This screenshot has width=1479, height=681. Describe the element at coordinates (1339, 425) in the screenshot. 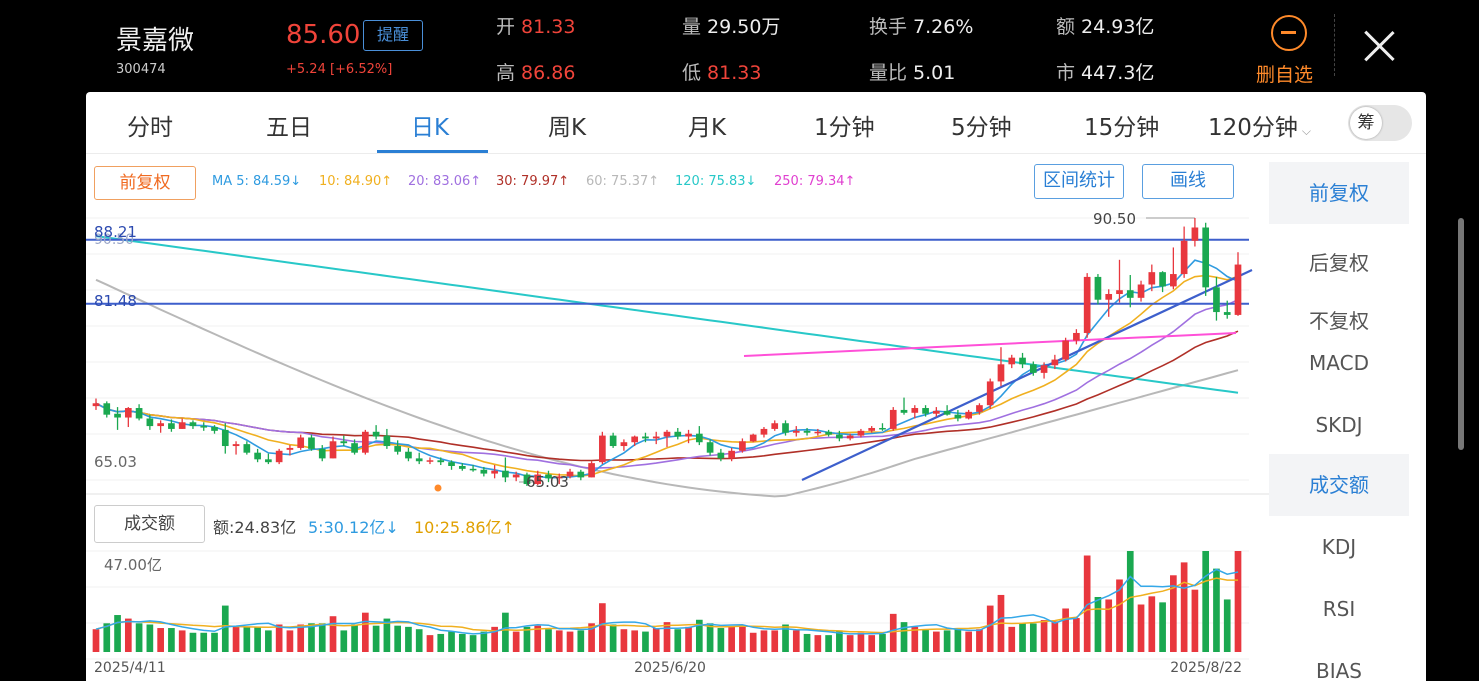

I see `side-item-skdj: SKDJ` at that location.